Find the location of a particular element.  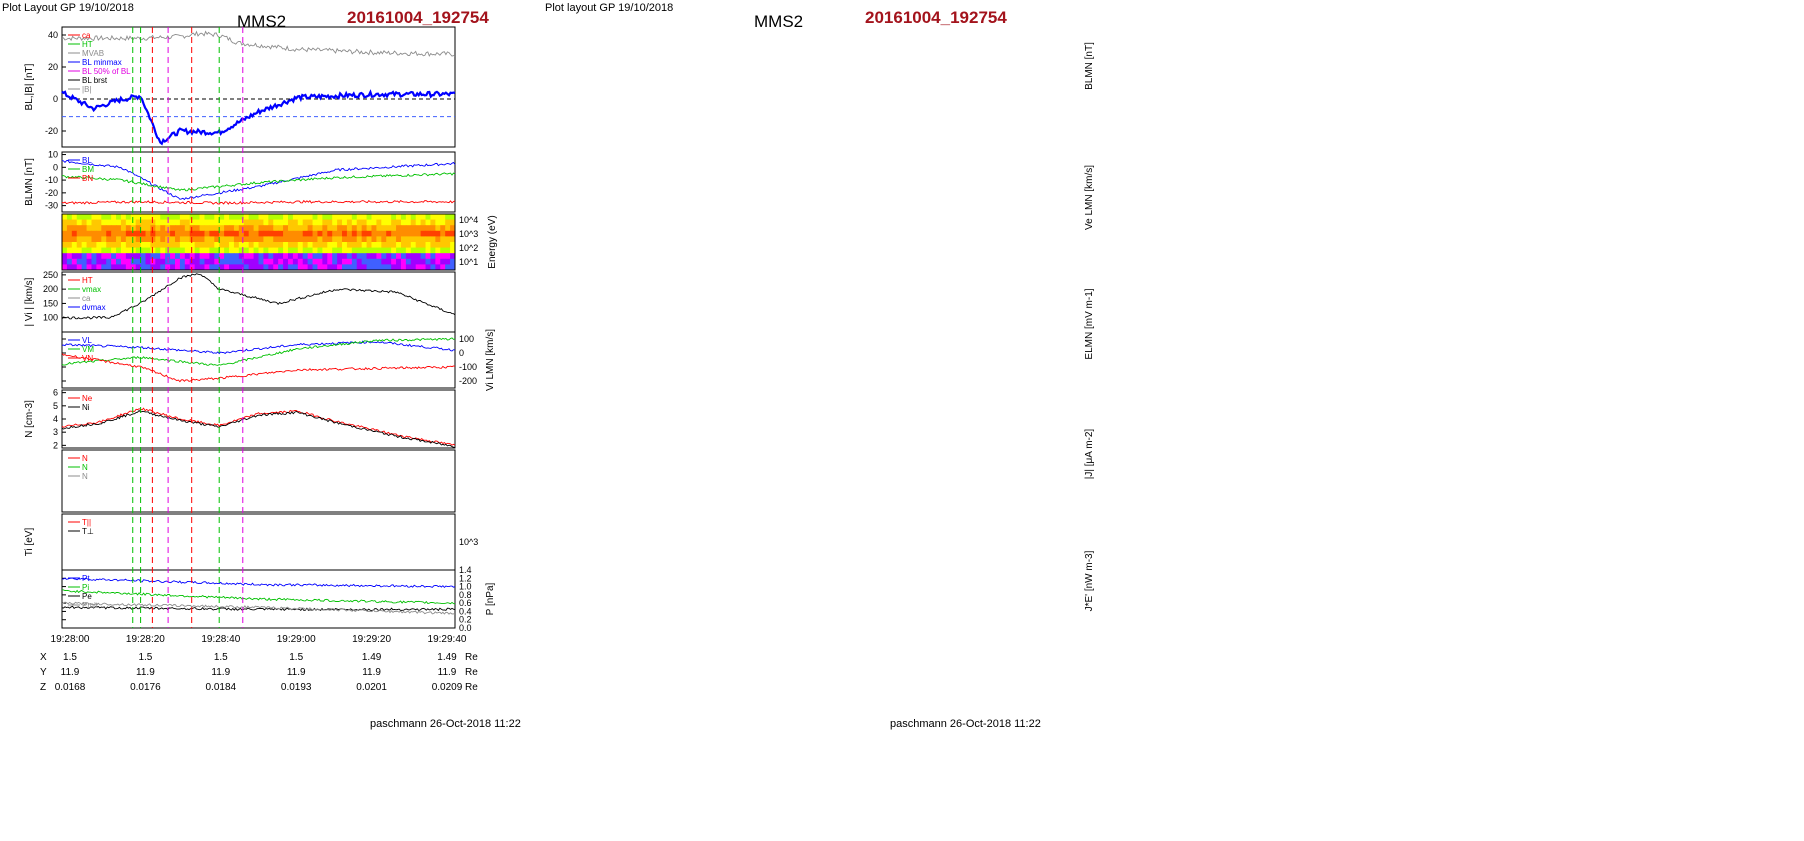

y-tick-label: 6 is located at coordinates (55, 393).